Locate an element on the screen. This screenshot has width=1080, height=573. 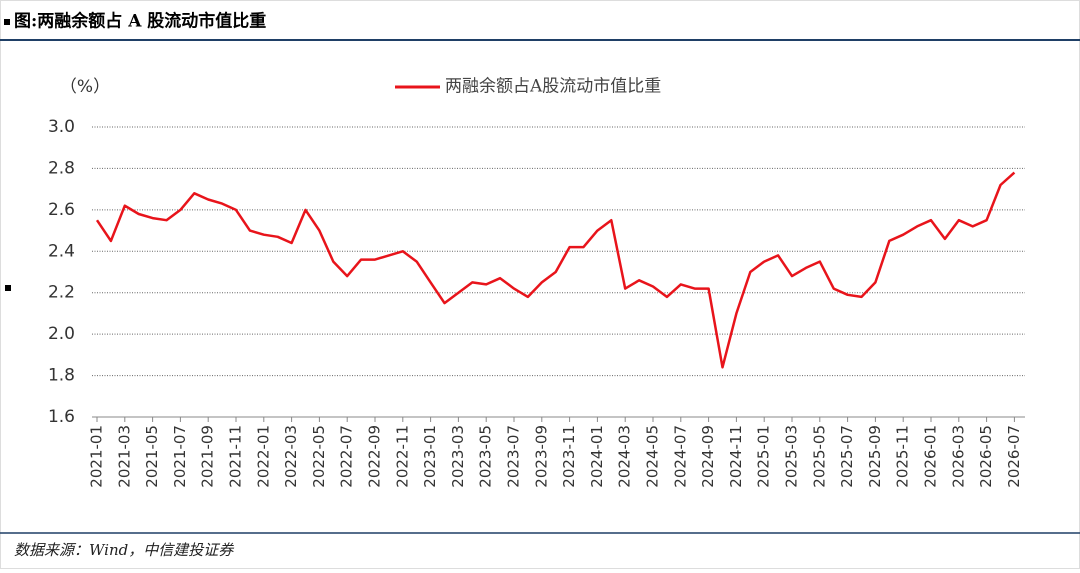
x-tick-label: 2024-01 is located at coordinates (597, 456).